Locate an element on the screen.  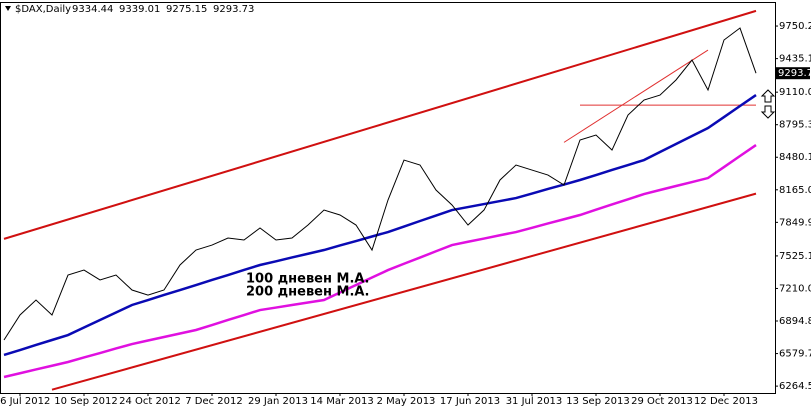
y-tick-label: 6579.70 is located at coordinates (795, 354).